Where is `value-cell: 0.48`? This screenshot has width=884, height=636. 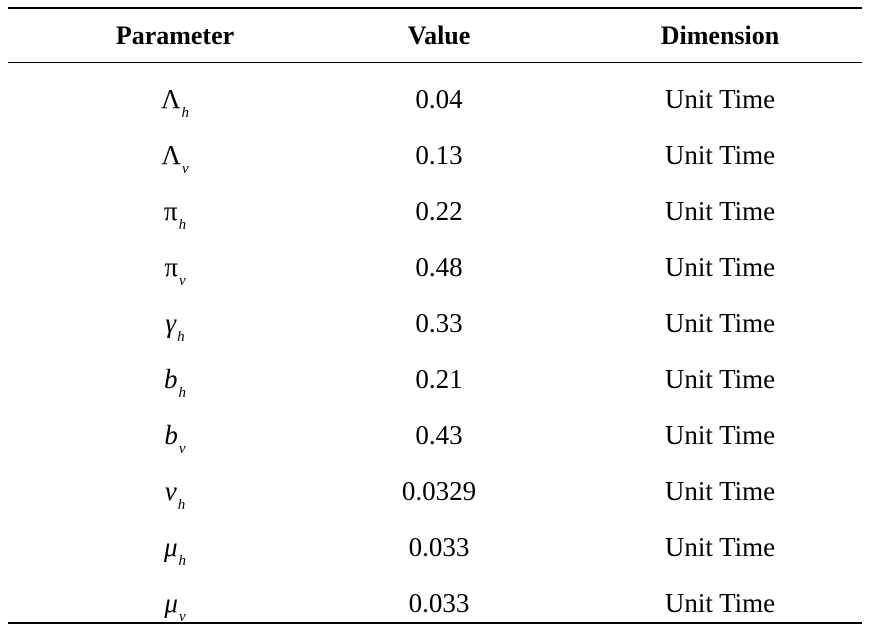 value-cell: 0.48 is located at coordinates (439, 267).